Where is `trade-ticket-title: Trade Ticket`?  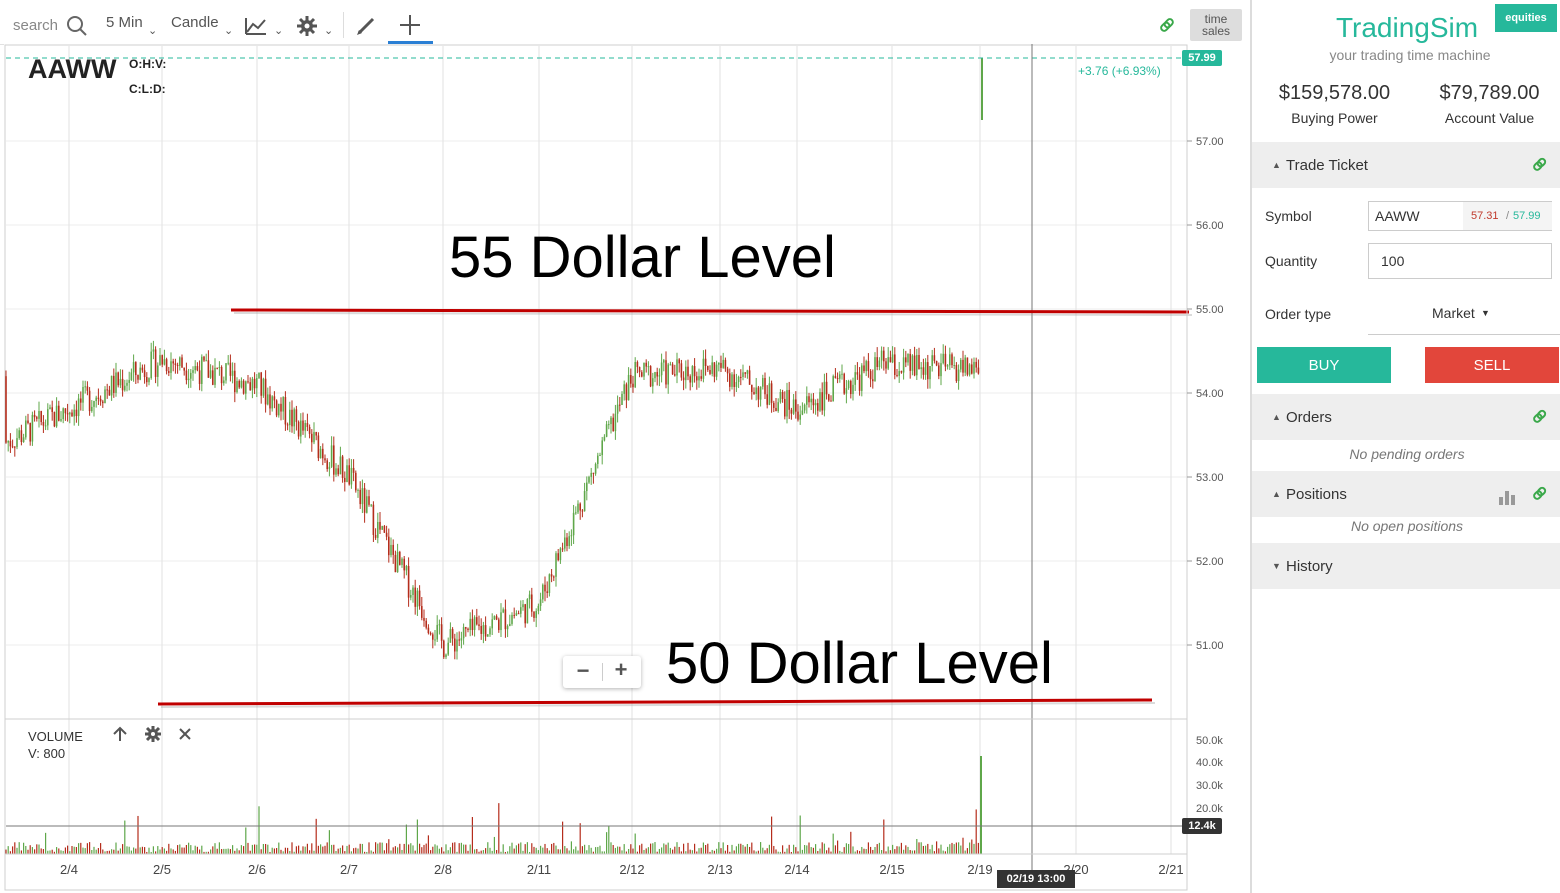 trade-ticket-title: Trade Ticket is located at coordinates (1327, 165).